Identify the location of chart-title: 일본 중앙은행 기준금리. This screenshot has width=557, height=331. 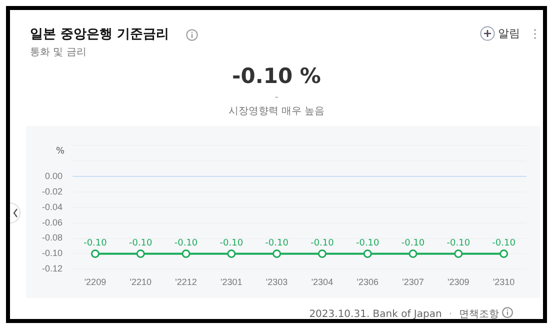
(100, 34).